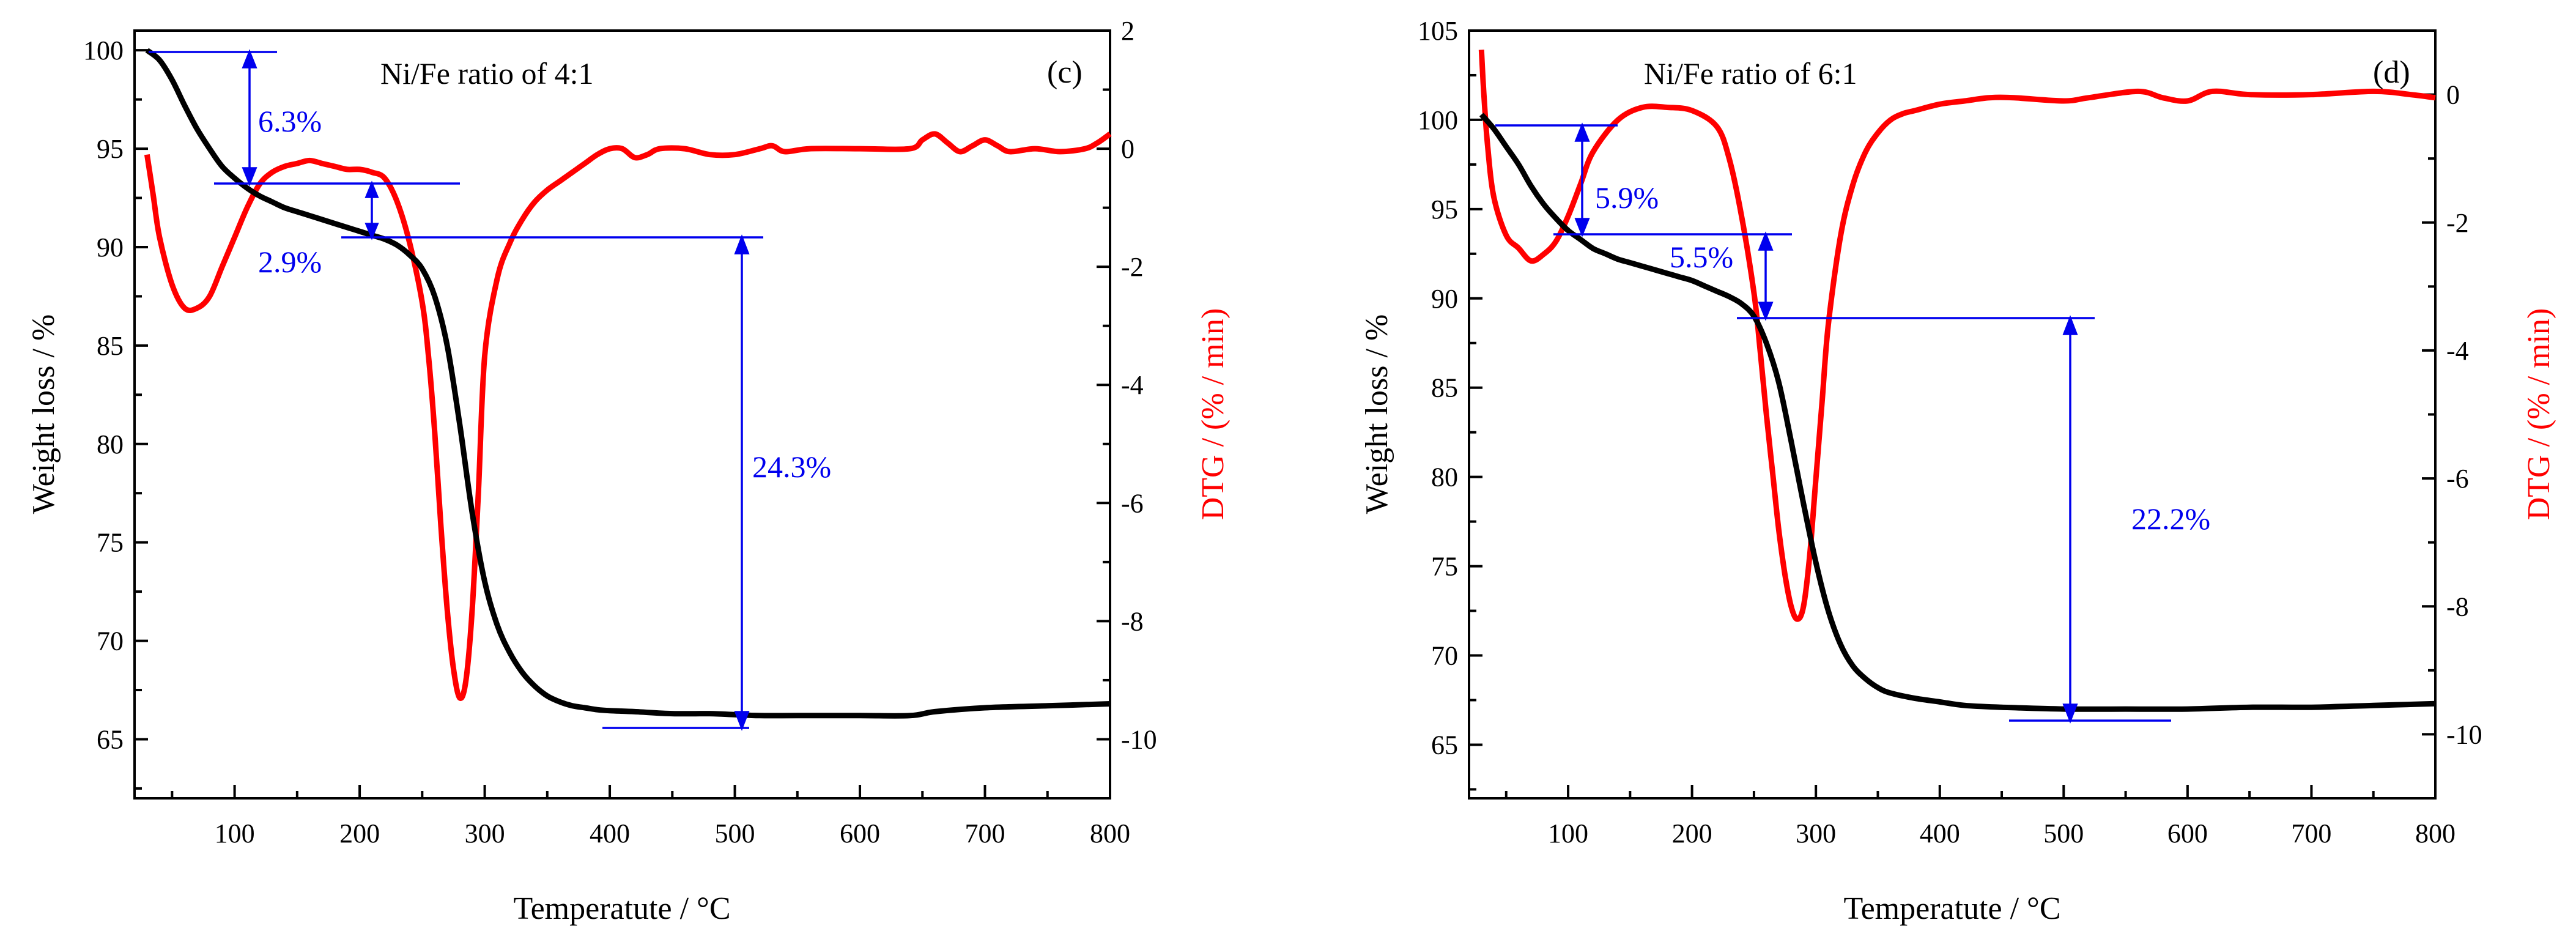  Describe the element at coordinates (103, 394) in the screenshot. I see `panel-c-left-tick-labels: 65 70 75 80 85 90 95 100` at that location.